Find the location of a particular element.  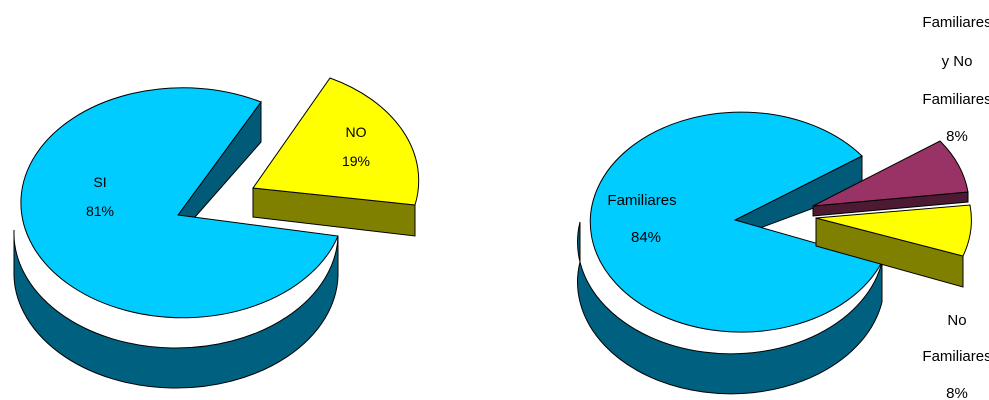

pie1-slice-no is located at coordinates (336, 157).